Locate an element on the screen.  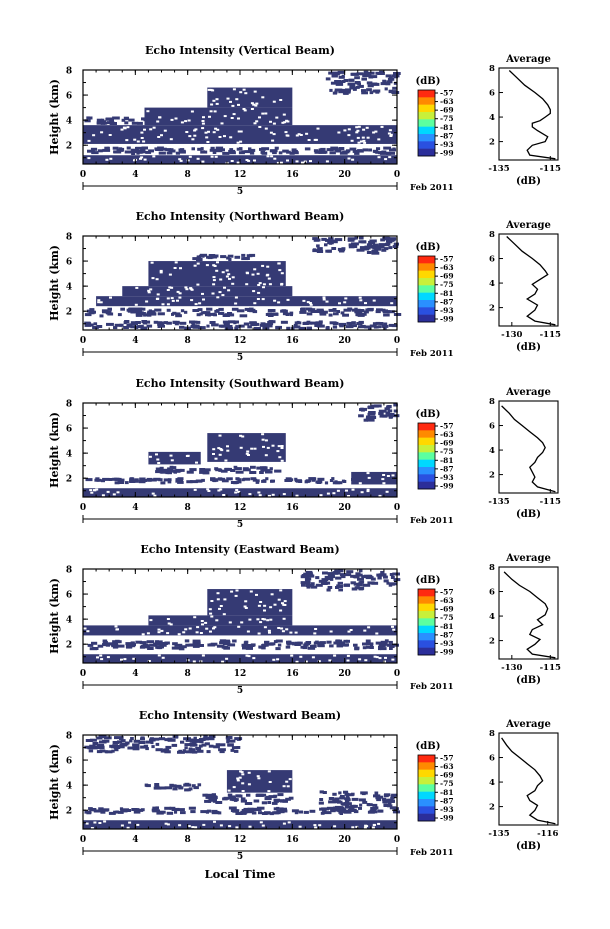
y-tick-label: 4 is located at coordinates (69, 621).